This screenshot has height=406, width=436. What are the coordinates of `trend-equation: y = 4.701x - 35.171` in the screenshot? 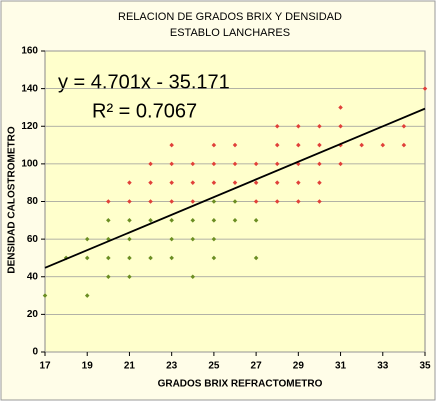 It's located at (144, 82).